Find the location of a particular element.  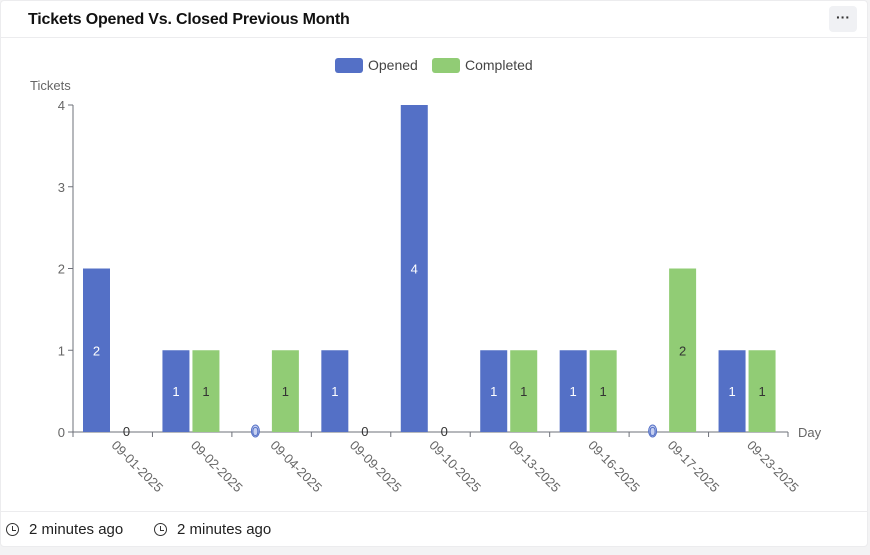

card-footer: 2 minutes ago 2 minutes ago is located at coordinates (434, 529).